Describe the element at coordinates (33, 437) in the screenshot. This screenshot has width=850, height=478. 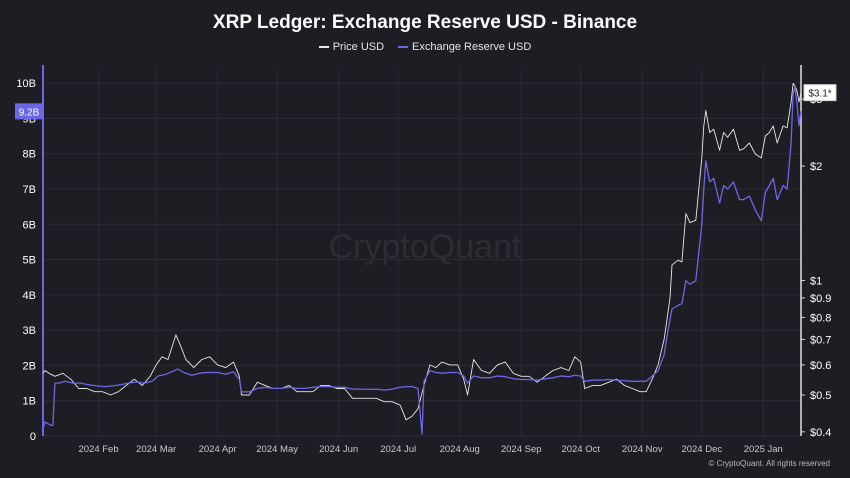
I see `left-tick-label: 0` at that location.